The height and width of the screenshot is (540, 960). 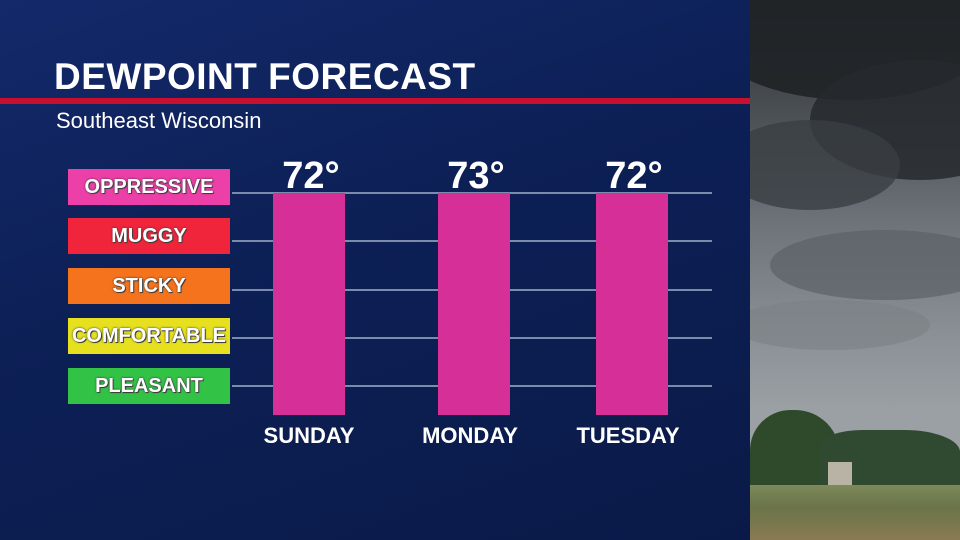 What do you see at coordinates (470, 435) in the screenshot?
I see `category-label: MONDAY` at bounding box center [470, 435].